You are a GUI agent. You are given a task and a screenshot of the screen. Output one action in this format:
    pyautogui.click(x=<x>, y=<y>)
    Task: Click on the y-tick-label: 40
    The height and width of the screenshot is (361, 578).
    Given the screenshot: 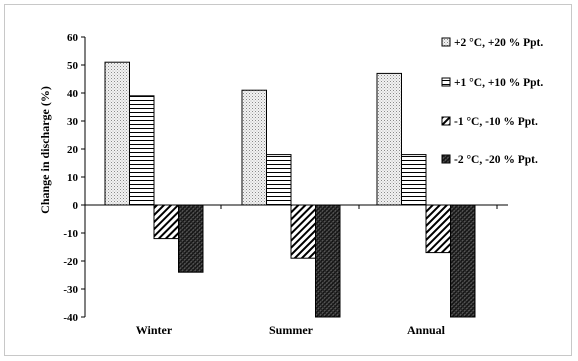 What is the action you would take?
    pyautogui.click(x=73, y=94)
    